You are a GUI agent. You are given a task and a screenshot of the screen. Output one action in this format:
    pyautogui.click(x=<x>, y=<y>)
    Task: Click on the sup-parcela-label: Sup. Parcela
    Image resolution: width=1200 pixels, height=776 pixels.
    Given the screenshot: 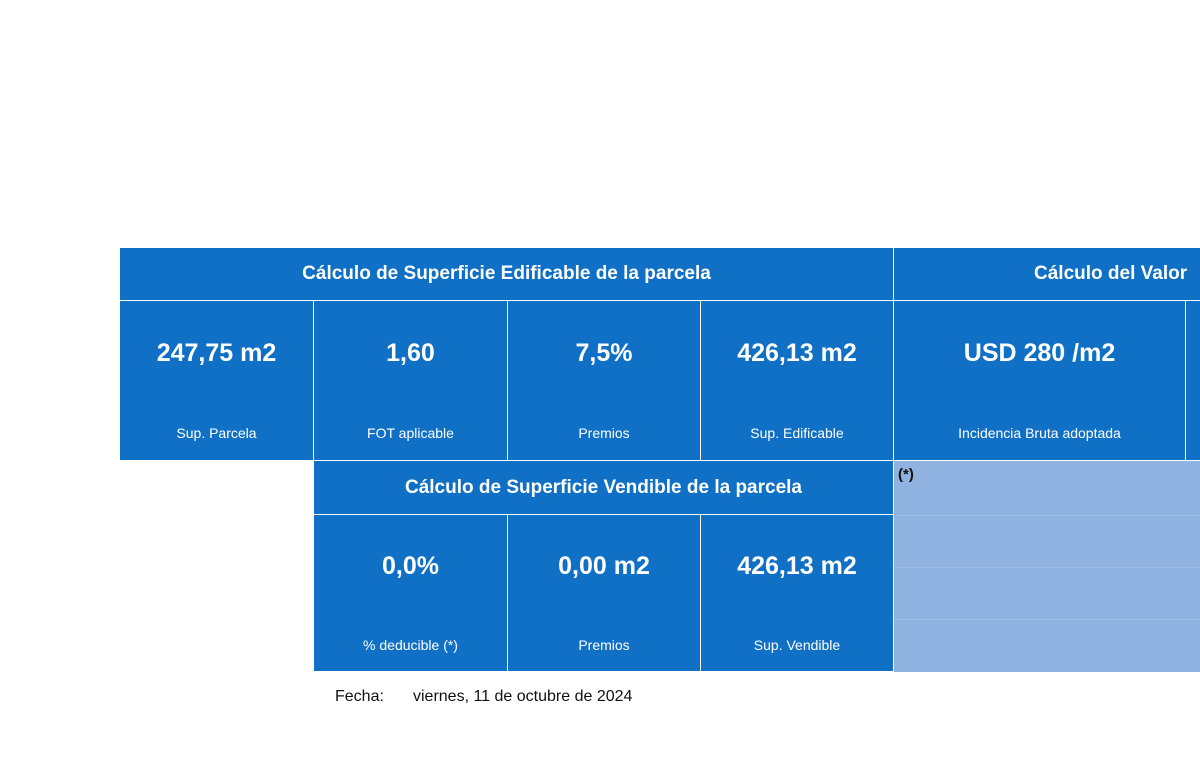 What is the action you would take?
    pyautogui.click(x=216, y=433)
    